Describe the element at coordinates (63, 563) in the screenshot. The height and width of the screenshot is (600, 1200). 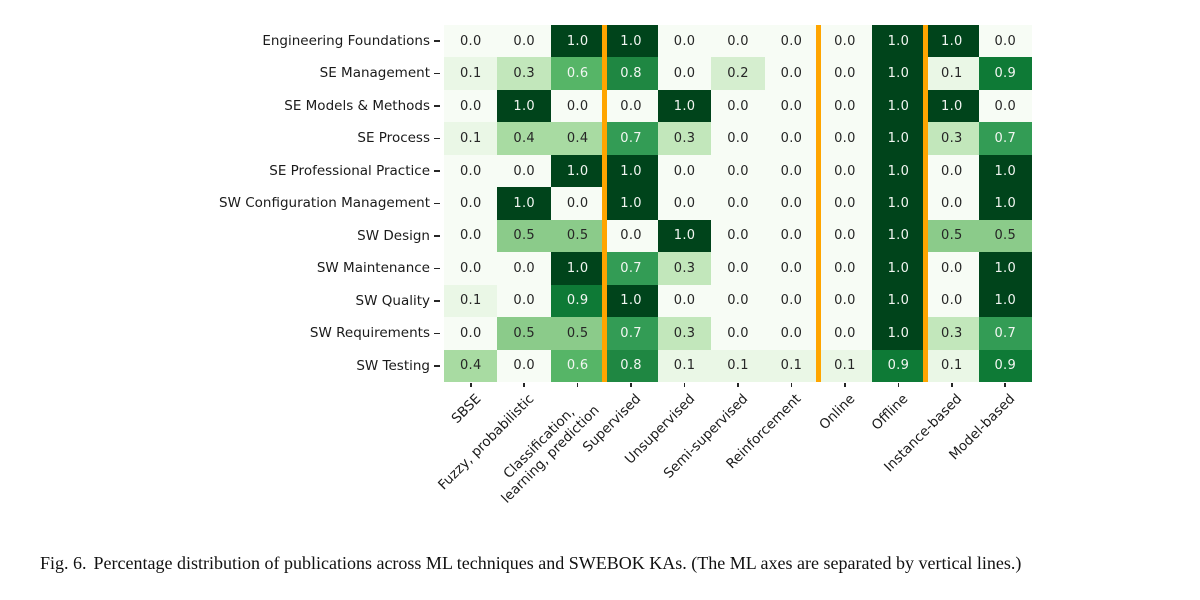
I see `figure-caption-label: Fig. 6.` at that location.